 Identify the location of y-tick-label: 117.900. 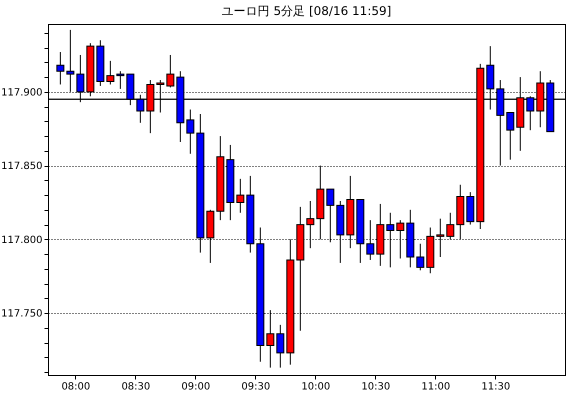
(21, 92).